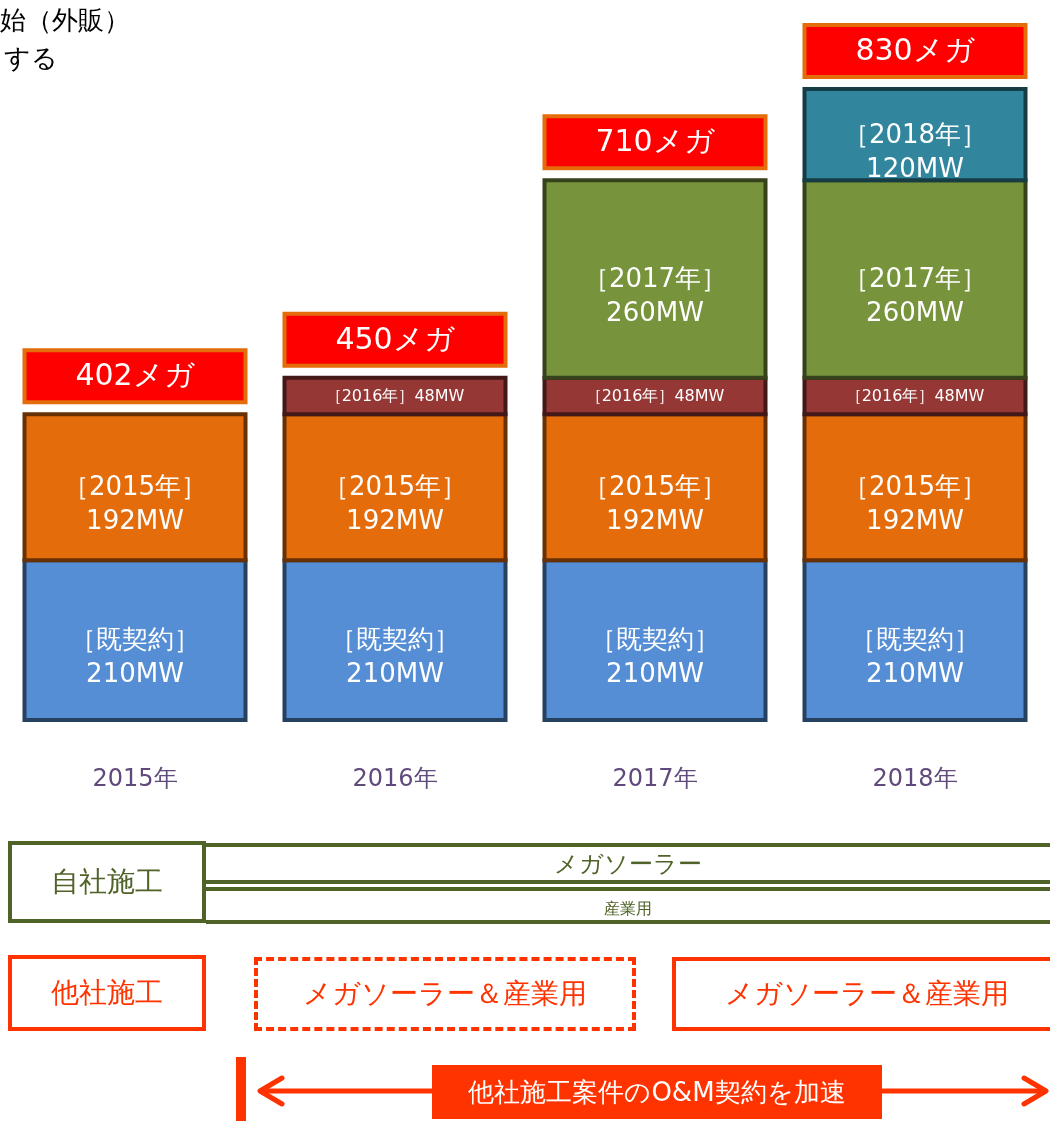  Describe the element at coordinates (107, 993) in the screenshot. I see `text: 他社施工` at that location.